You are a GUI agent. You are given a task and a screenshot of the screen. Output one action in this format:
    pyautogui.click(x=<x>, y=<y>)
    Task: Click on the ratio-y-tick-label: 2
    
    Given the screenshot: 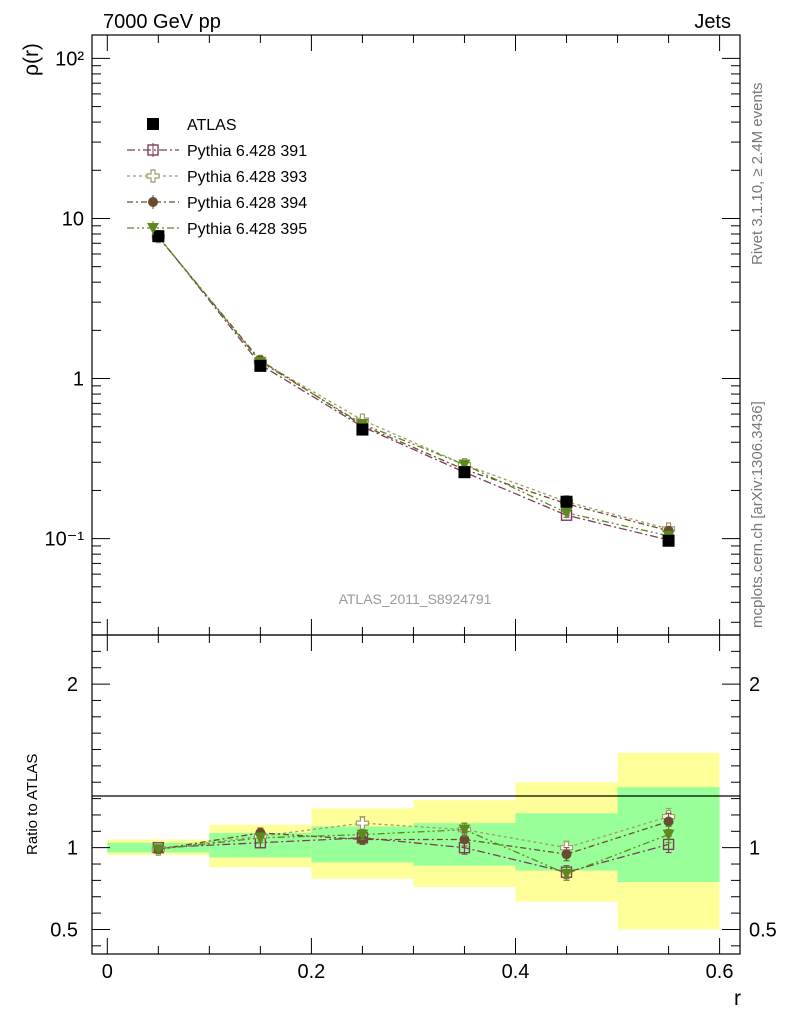 What is the action you would take?
    pyautogui.click(x=72, y=685)
    